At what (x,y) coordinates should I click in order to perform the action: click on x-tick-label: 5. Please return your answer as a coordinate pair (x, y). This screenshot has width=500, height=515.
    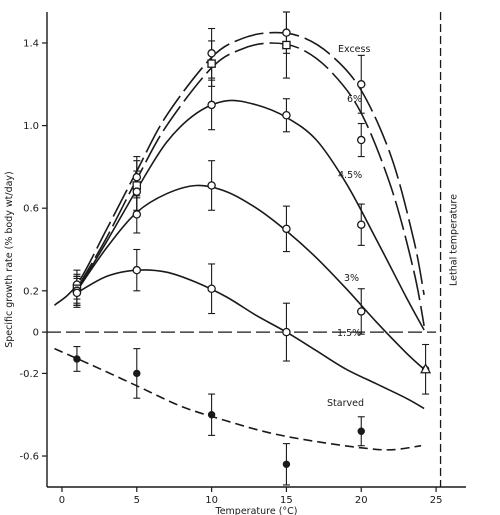
    Looking at the image, I should click on (137, 500).